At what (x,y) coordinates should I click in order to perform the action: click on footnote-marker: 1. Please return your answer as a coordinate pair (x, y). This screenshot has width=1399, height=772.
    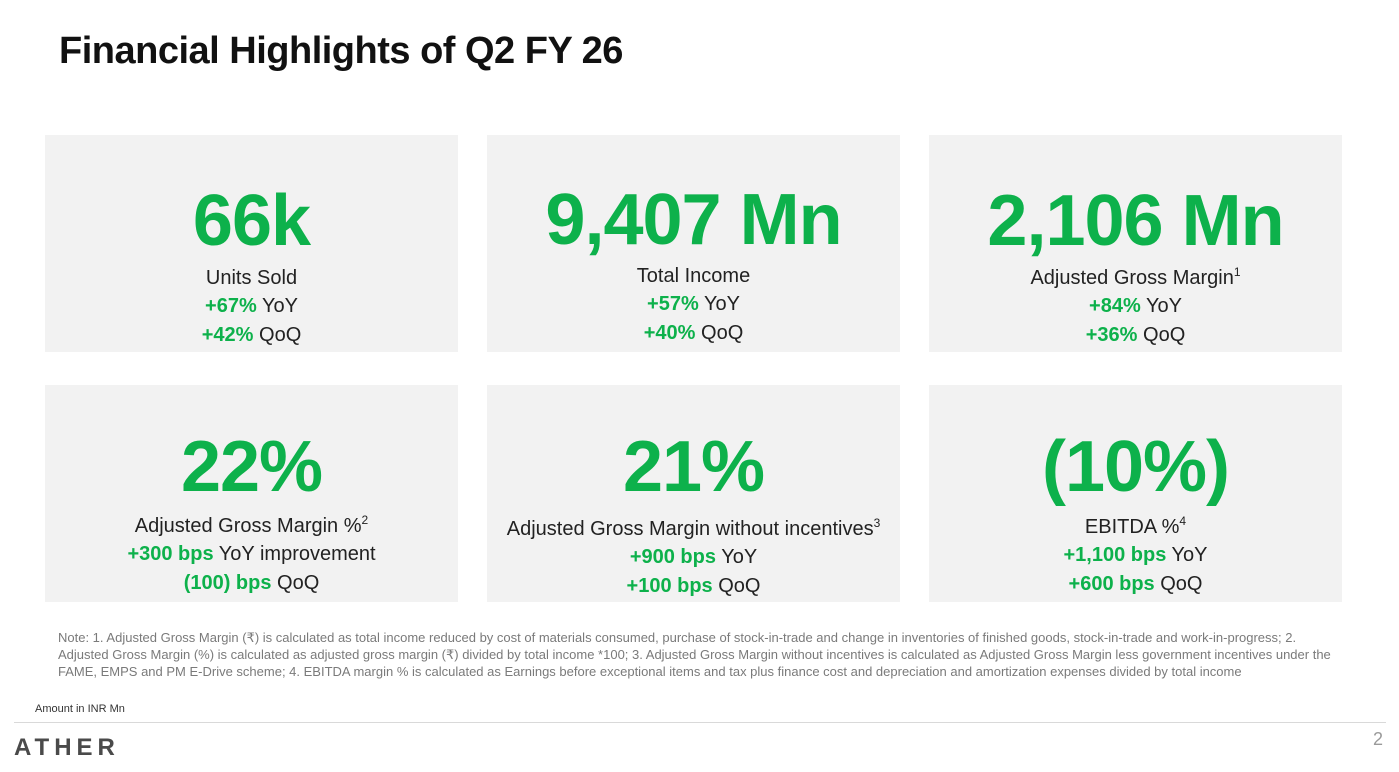
    Looking at the image, I should click on (1237, 272).